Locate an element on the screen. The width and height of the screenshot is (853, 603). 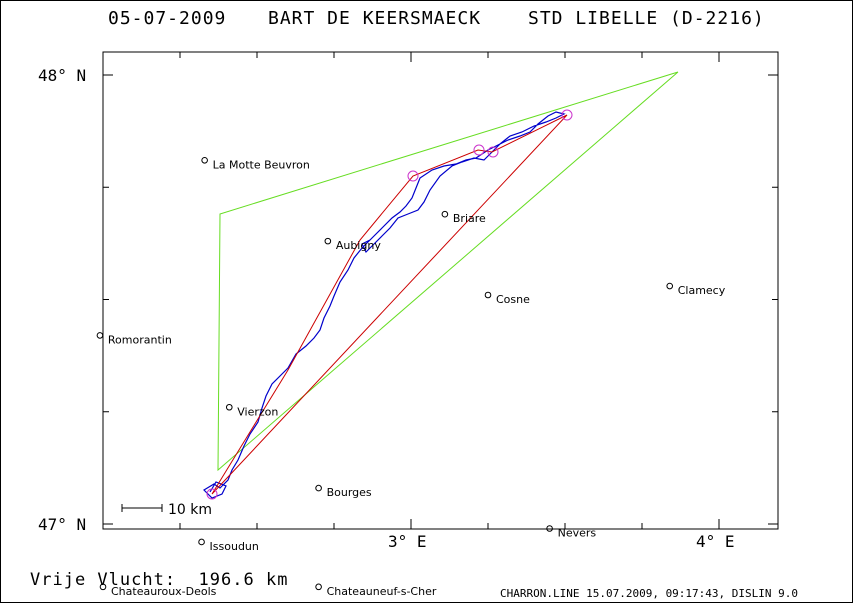
free-flight-distance: Vrije Vlucht: 196.6 km is located at coordinates (159, 580).